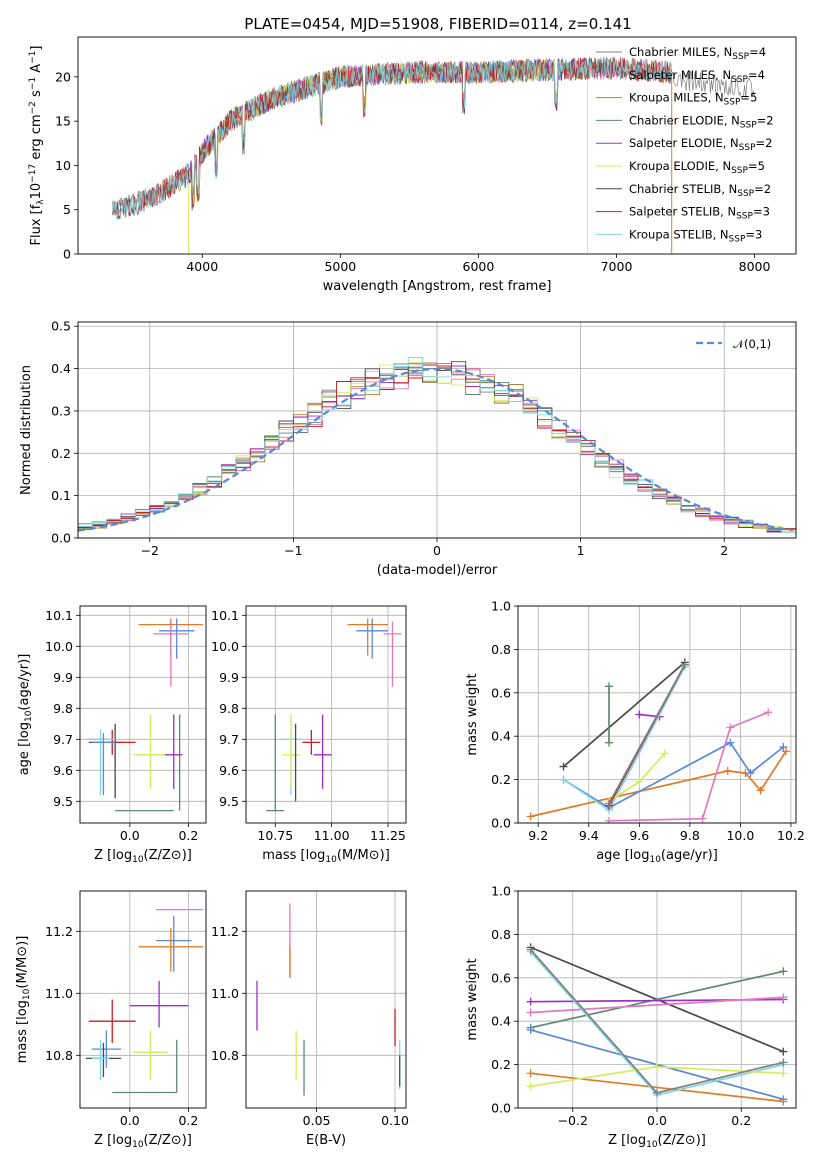 This screenshot has width=819, height=1170. I want to click on legend-label: 𝒩(0,1), so click(752, 344).